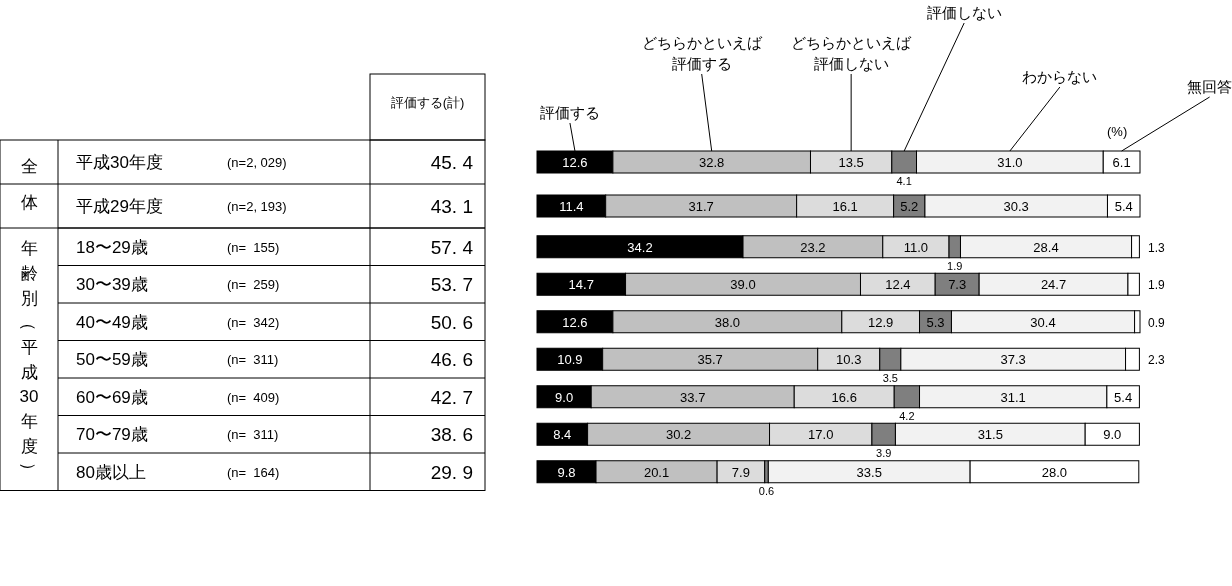 Image resolution: width=1232 pixels, height=586 pixels. I want to click on data-label: 30.4, so click(1043, 322).